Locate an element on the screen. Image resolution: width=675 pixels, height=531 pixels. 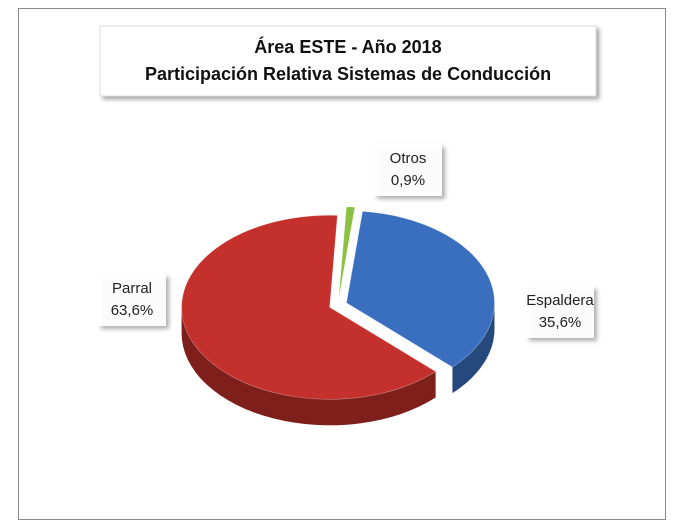
slice-label-name: Espaldera is located at coordinates (560, 300).